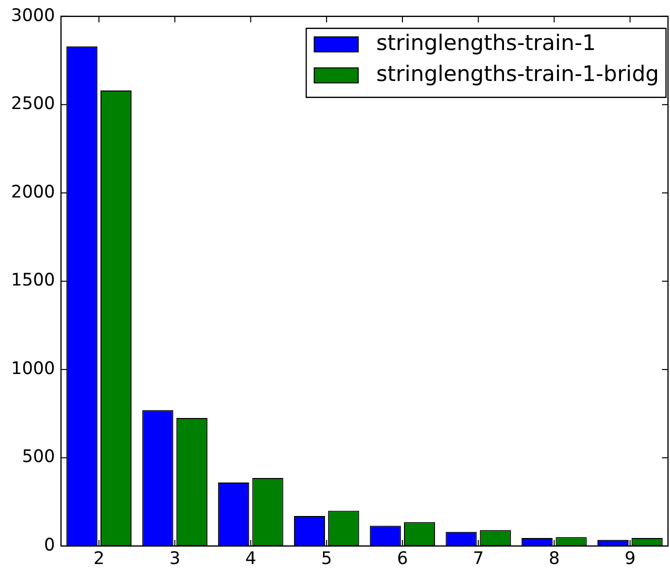  What do you see at coordinates (49, 545) in the screenshot?
I see `y-tick-label: 0` at bounding box center [49, 545].